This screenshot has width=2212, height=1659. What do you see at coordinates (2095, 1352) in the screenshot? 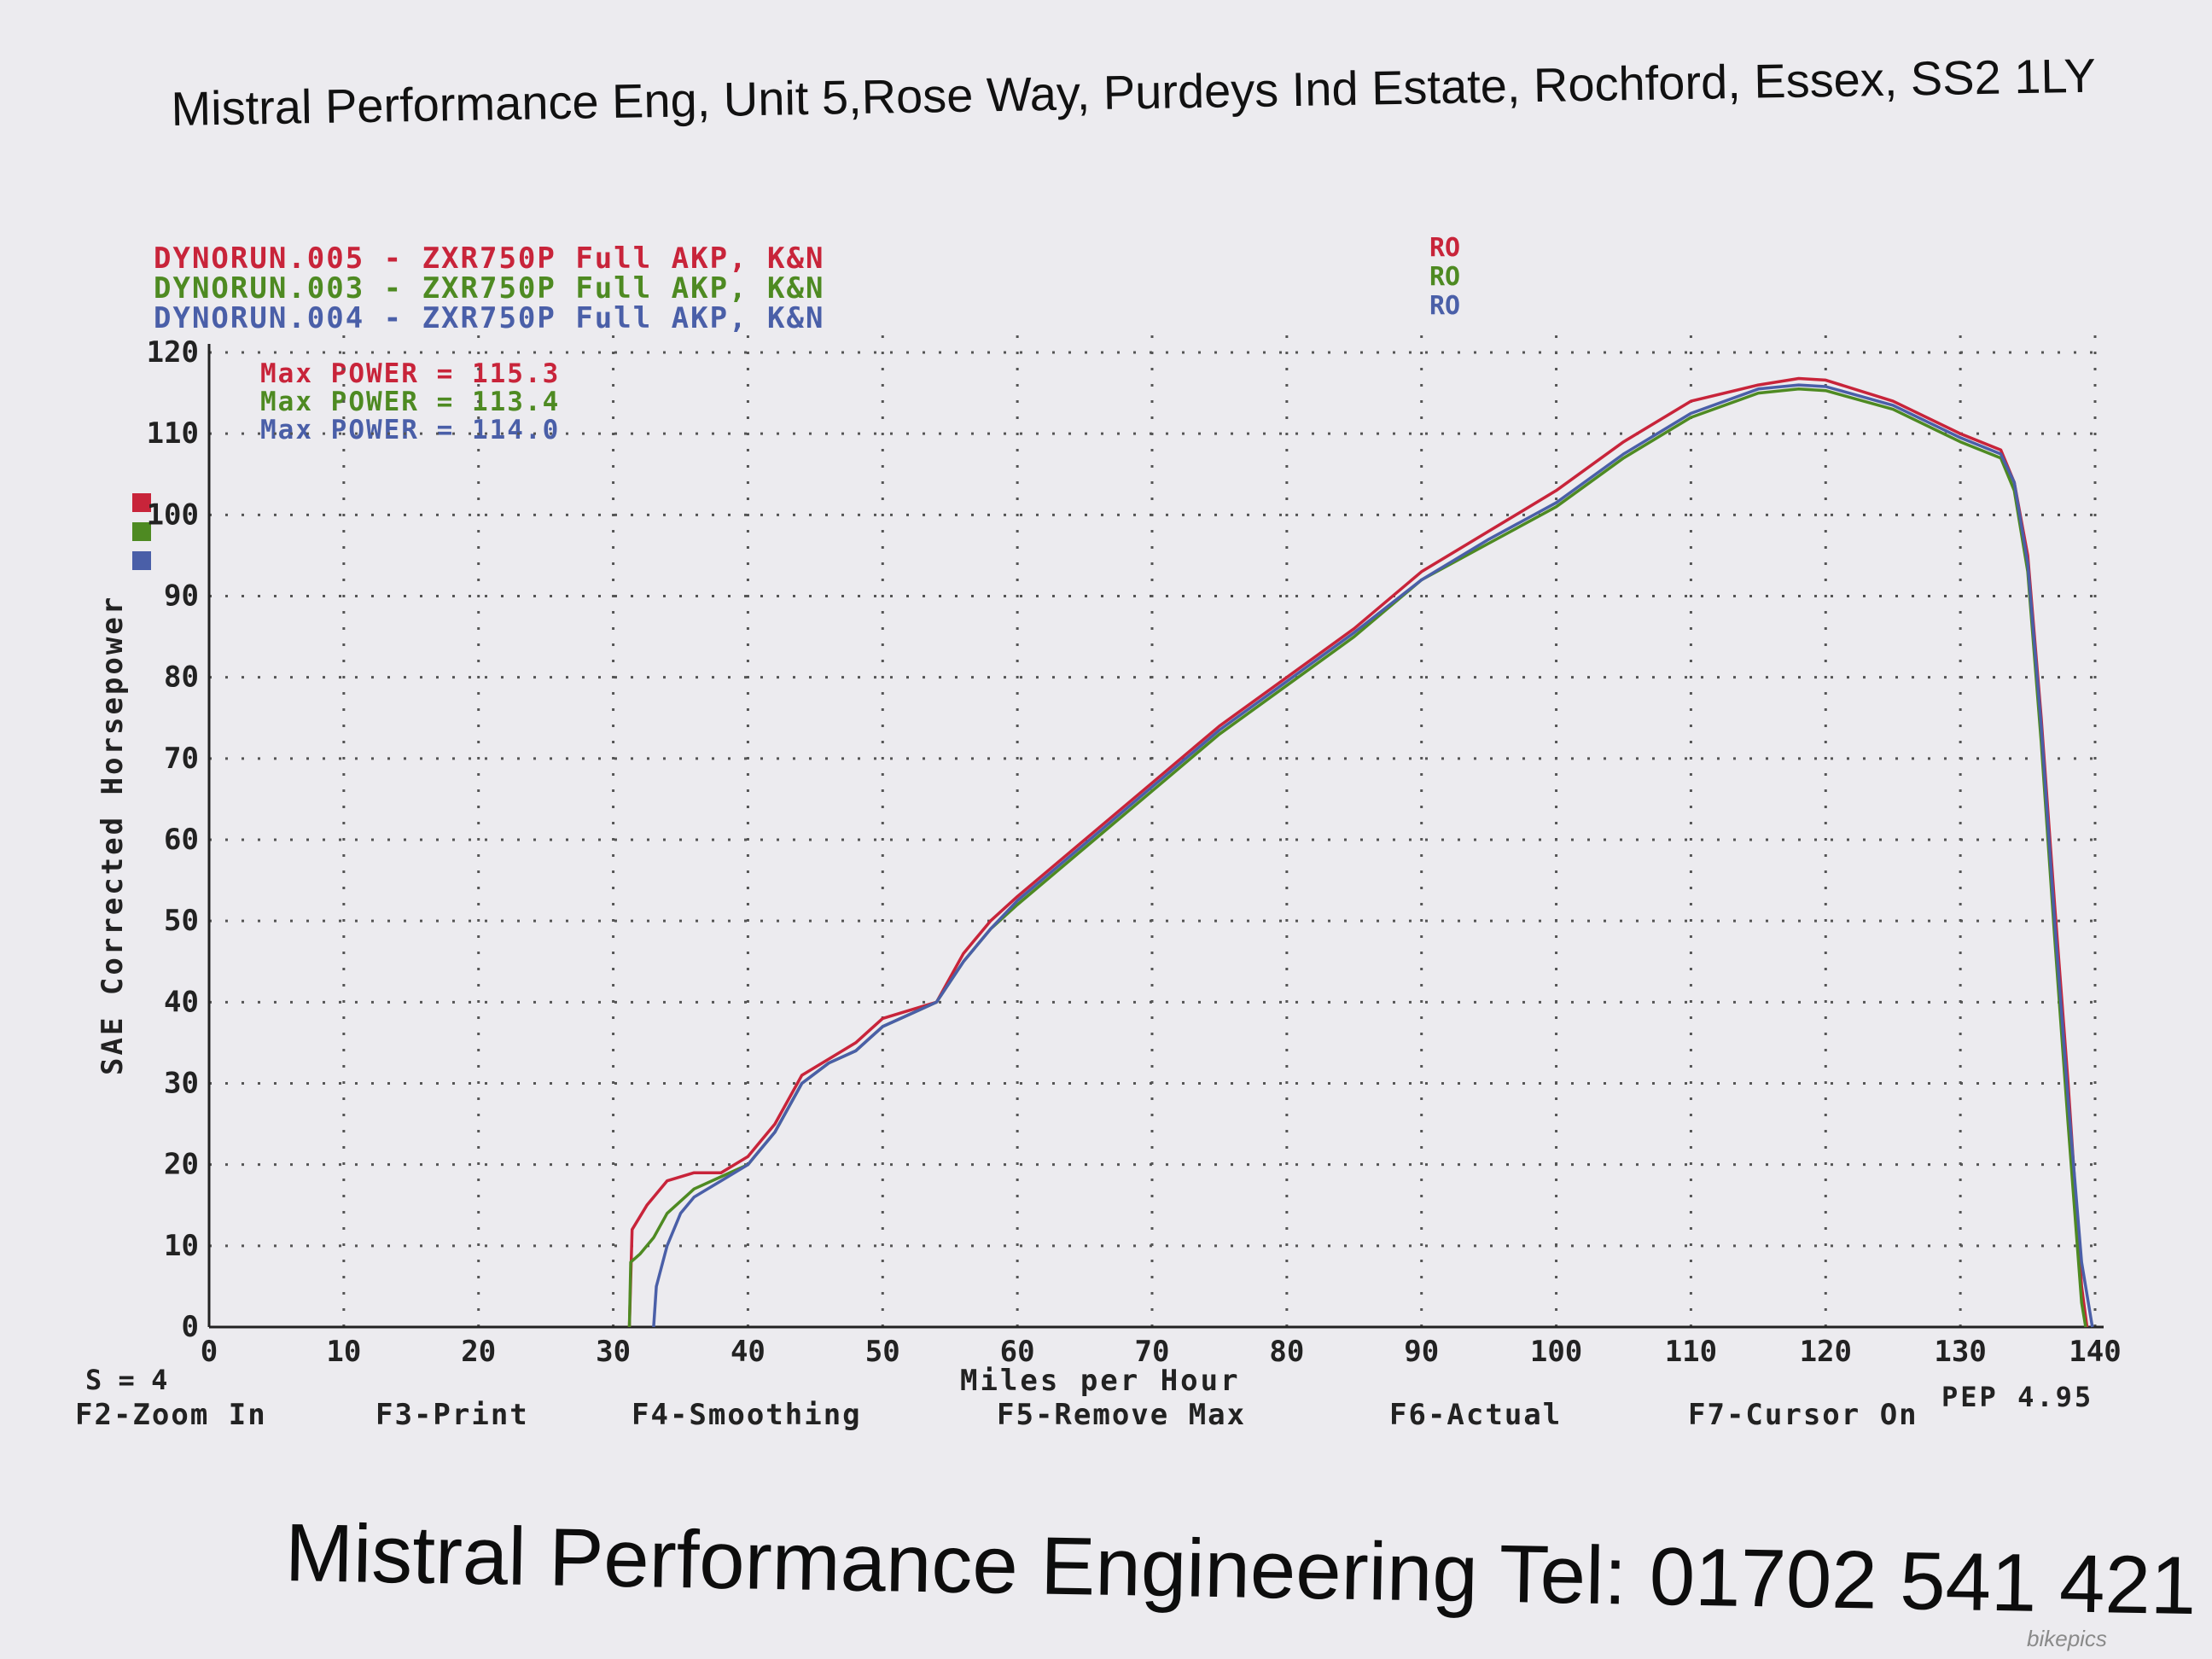
I see `x-tick-label-140: 140` at bounding box center [2095, 1352].